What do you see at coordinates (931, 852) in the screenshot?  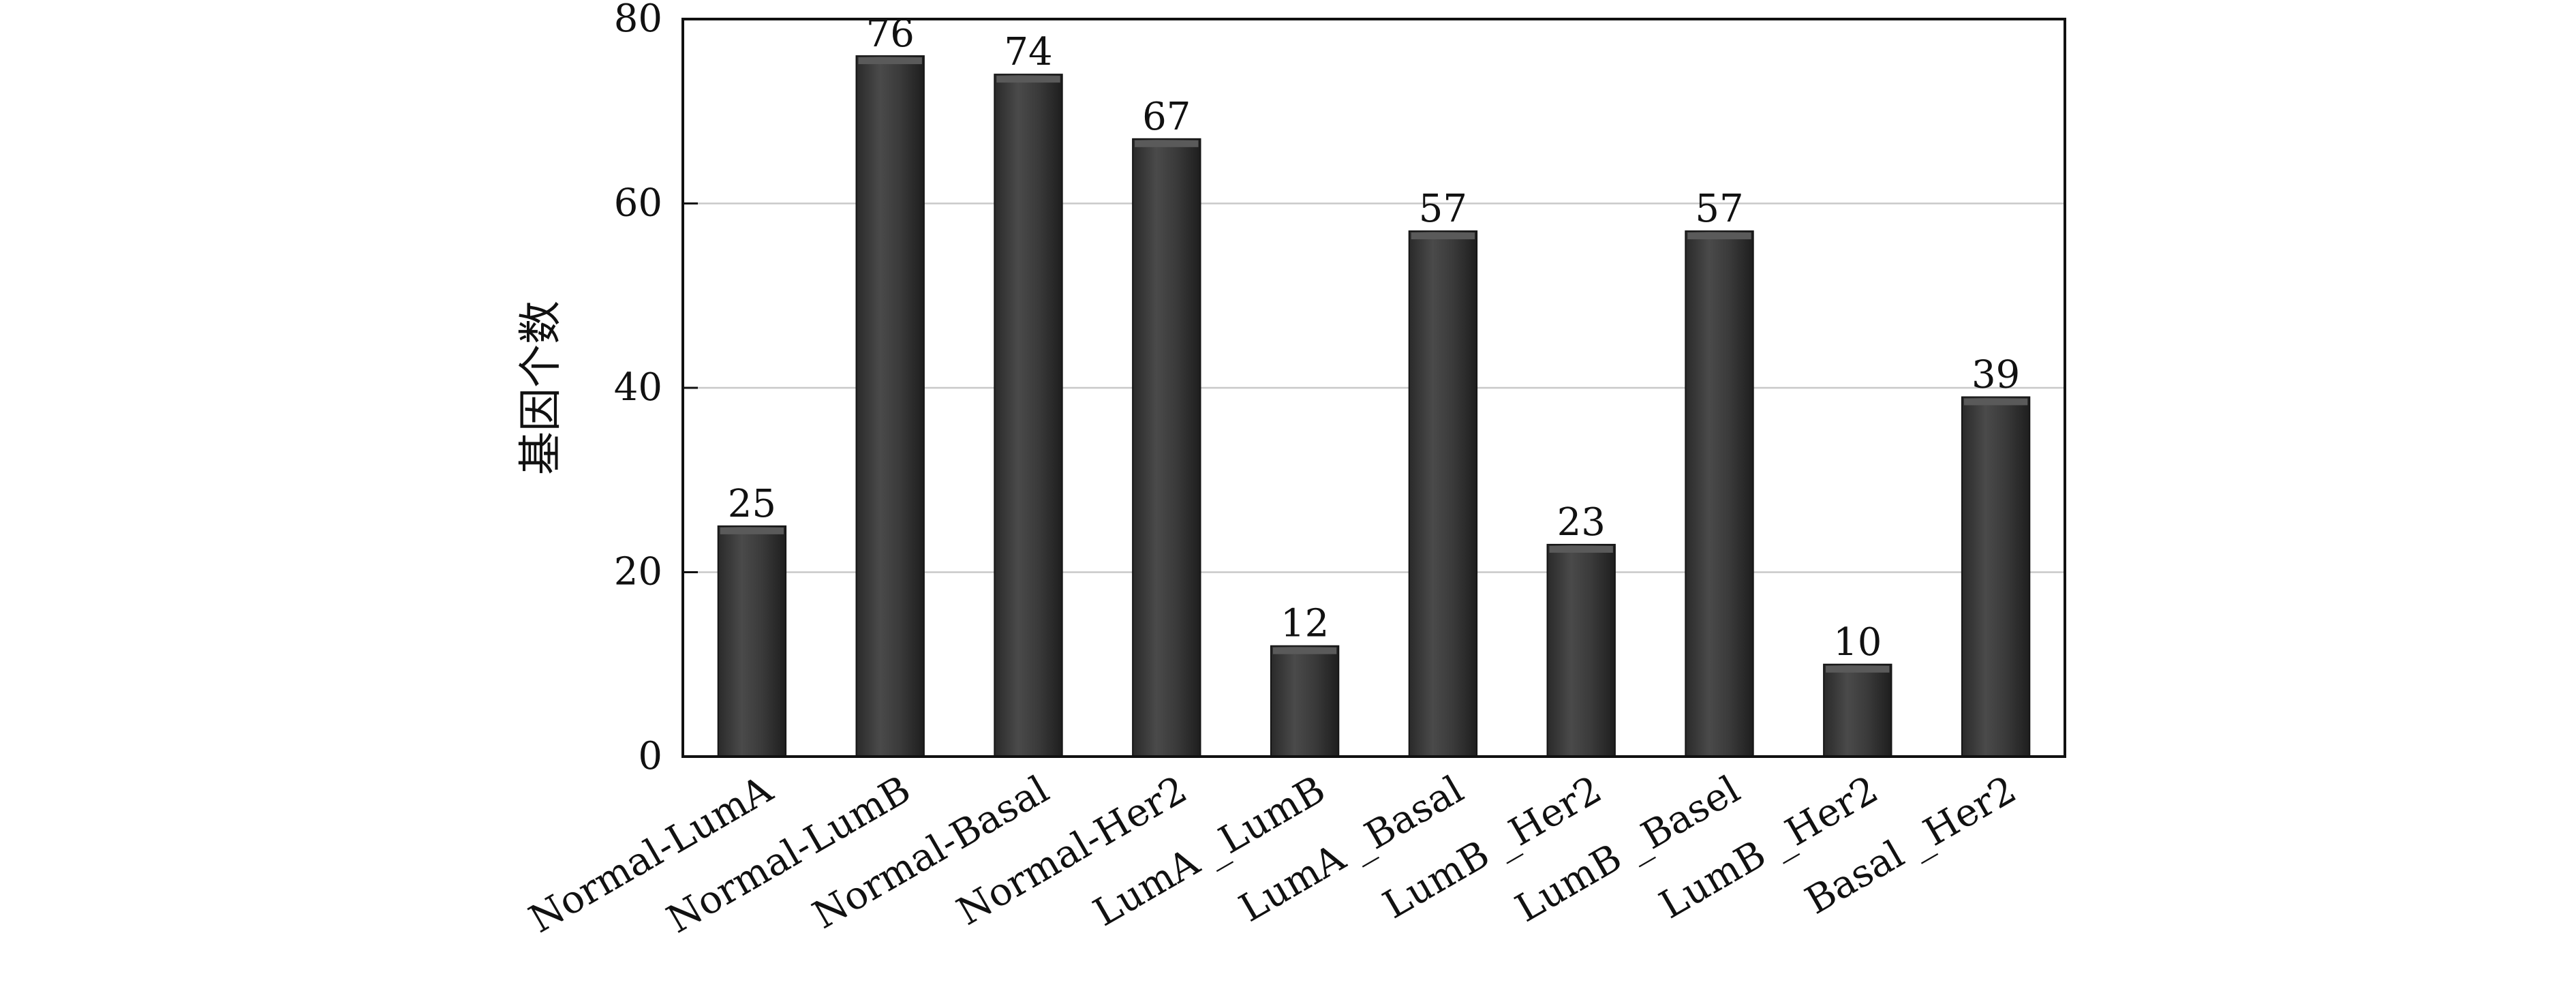 I see `x-category-label: Normal-Basal` at bounding box center [931, 852].